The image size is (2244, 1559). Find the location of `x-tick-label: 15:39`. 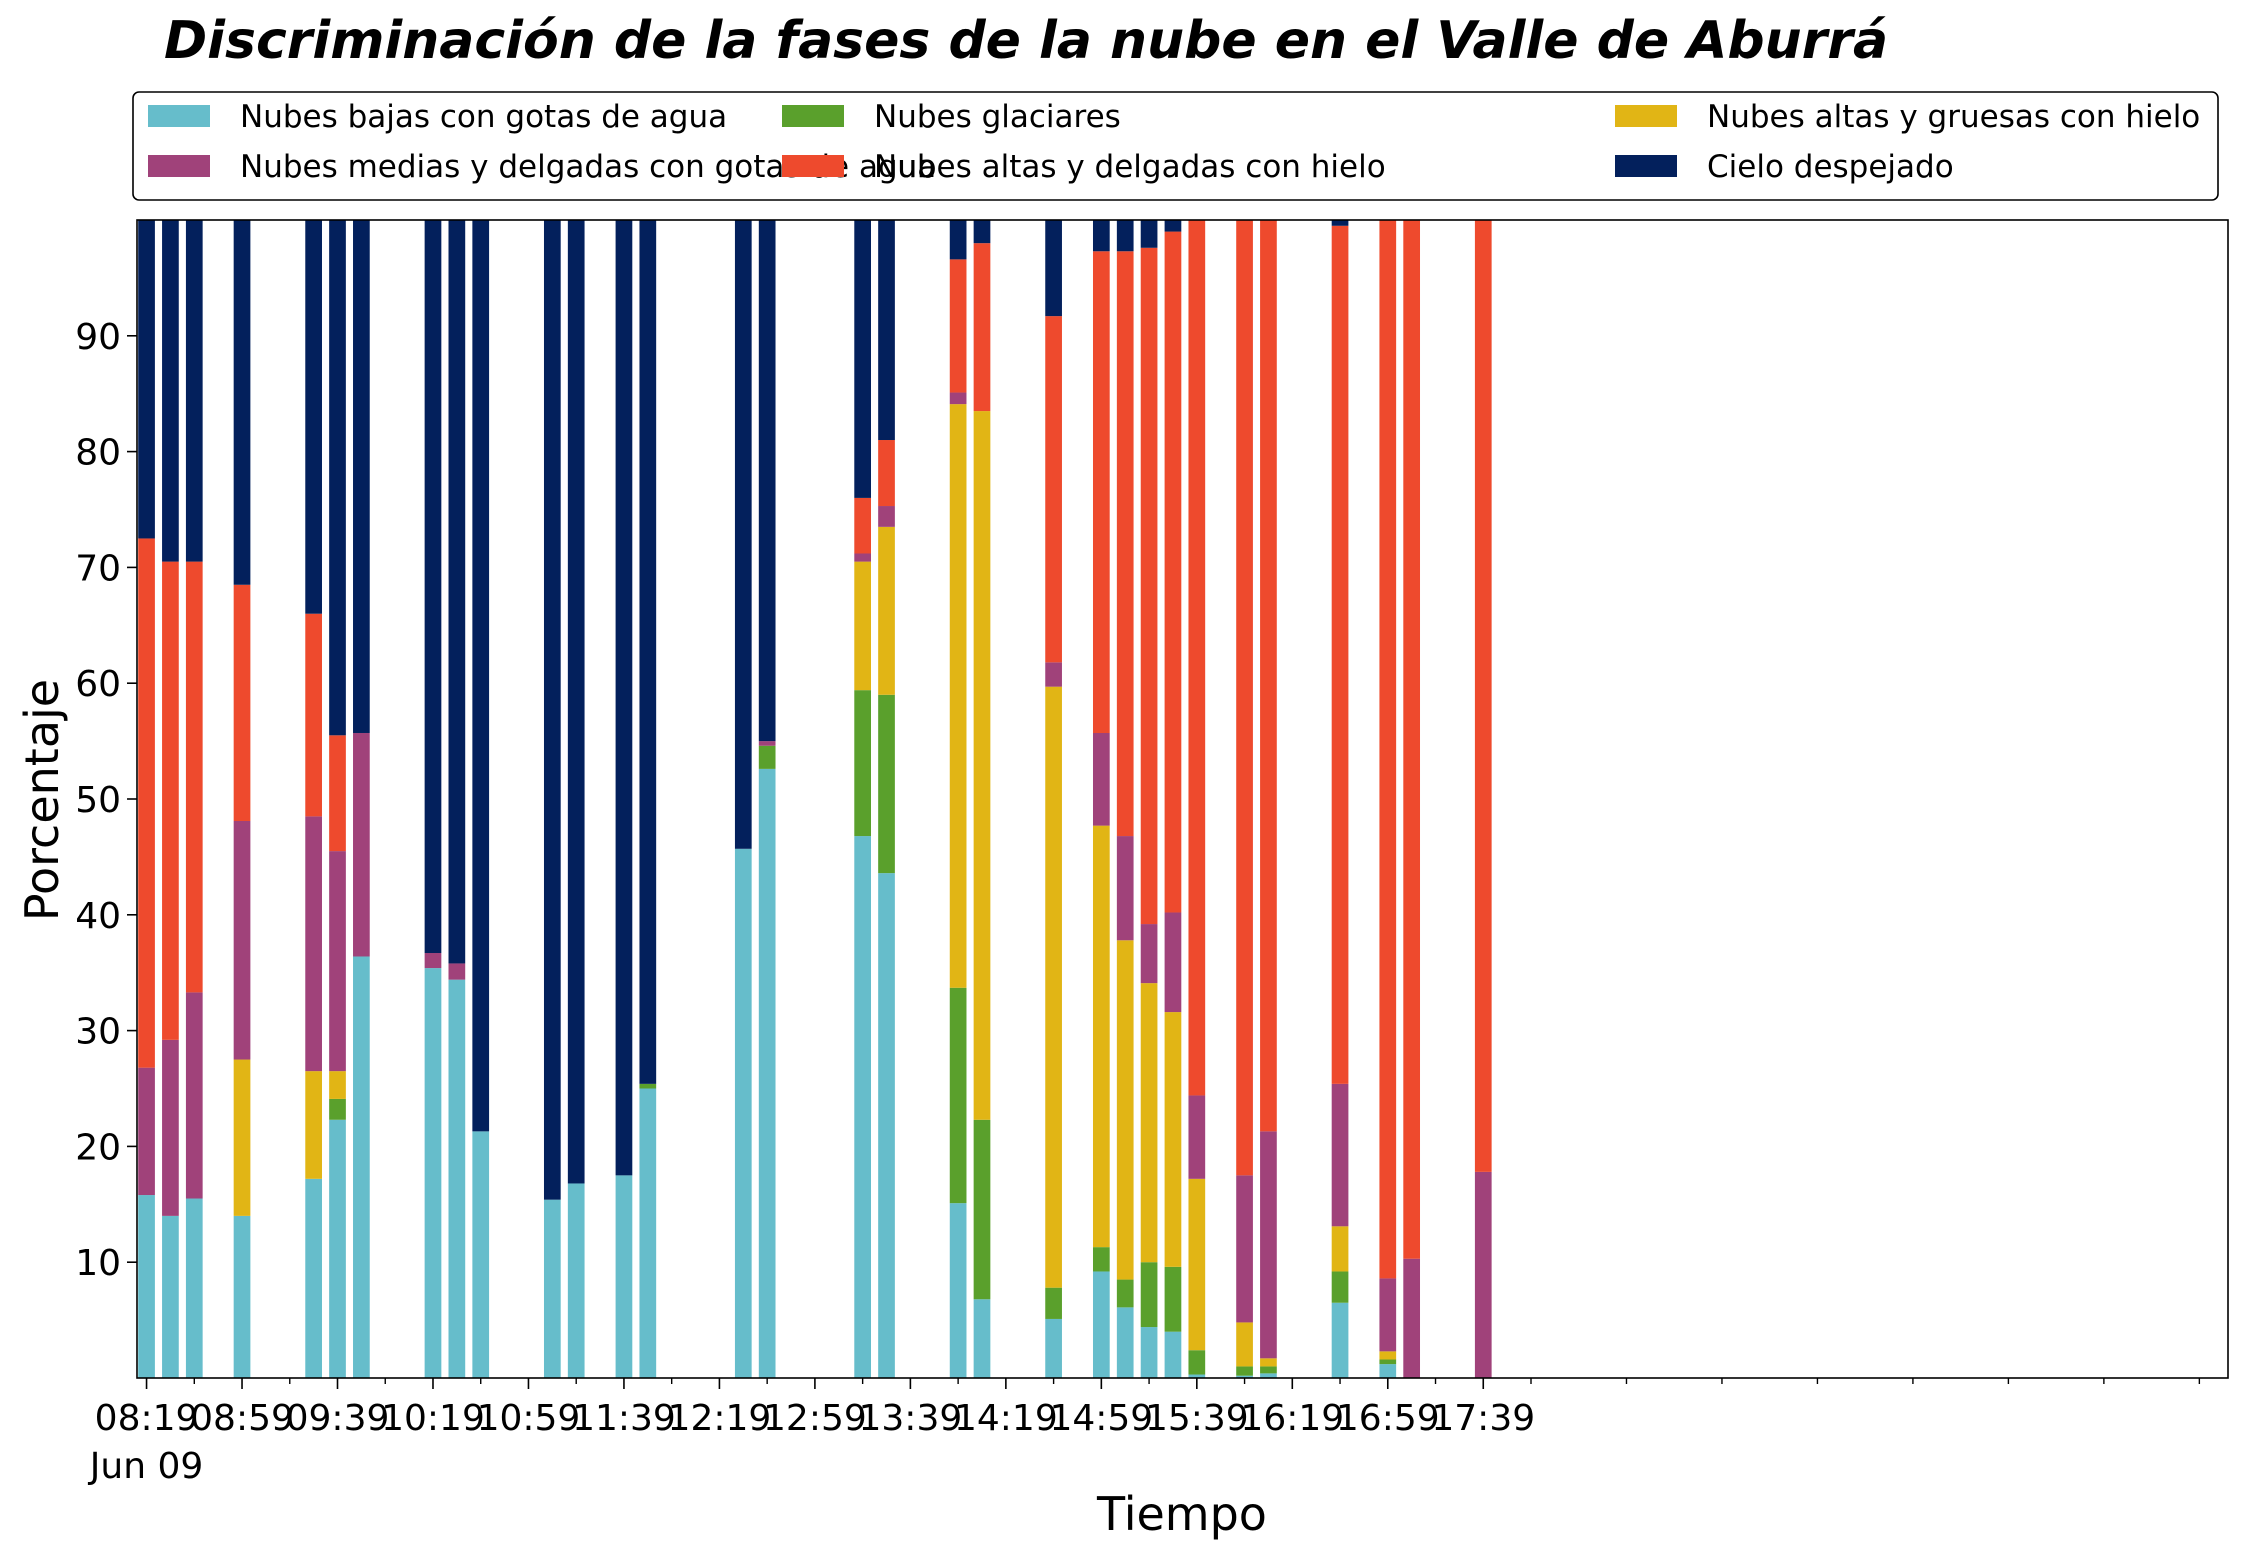

x-tick-label: 15:39 is located at coordinates (1197, 1418).